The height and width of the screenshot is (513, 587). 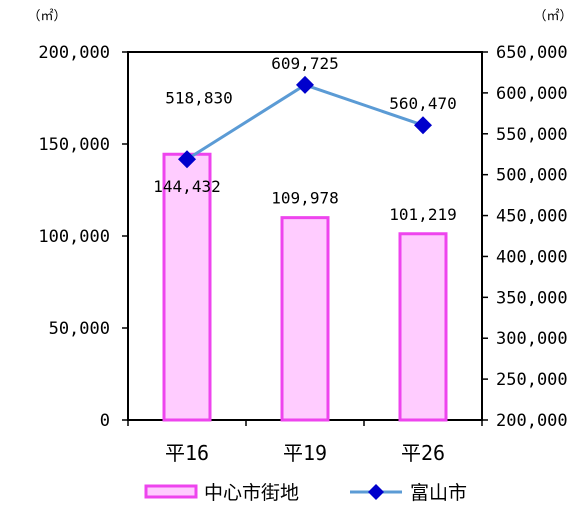 What do you see at coordinates (532, 135) in the screenshot?
I see `y-right-tick-label: 550,000` at bounding box center [532, 135].